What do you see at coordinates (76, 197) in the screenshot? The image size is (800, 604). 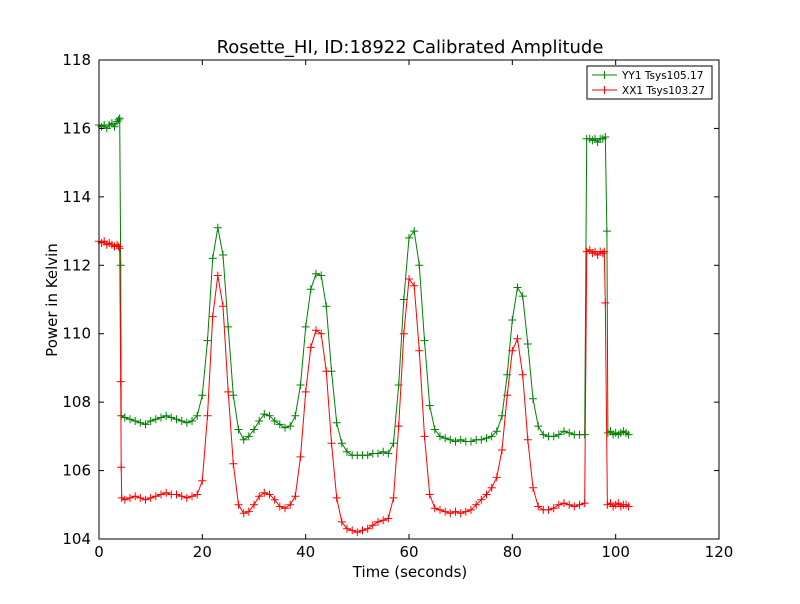 I see `y-tick-label: 114` at bounding box center [76, 197].